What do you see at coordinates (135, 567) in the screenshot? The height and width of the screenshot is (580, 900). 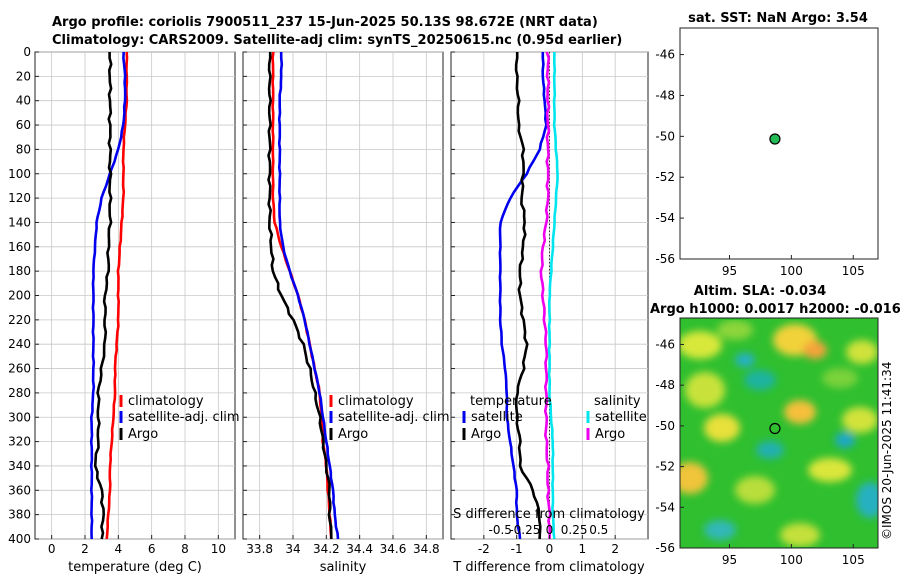 I see `temperature-xlabel: temperature (deg C)` at bounding box center [135, 567].